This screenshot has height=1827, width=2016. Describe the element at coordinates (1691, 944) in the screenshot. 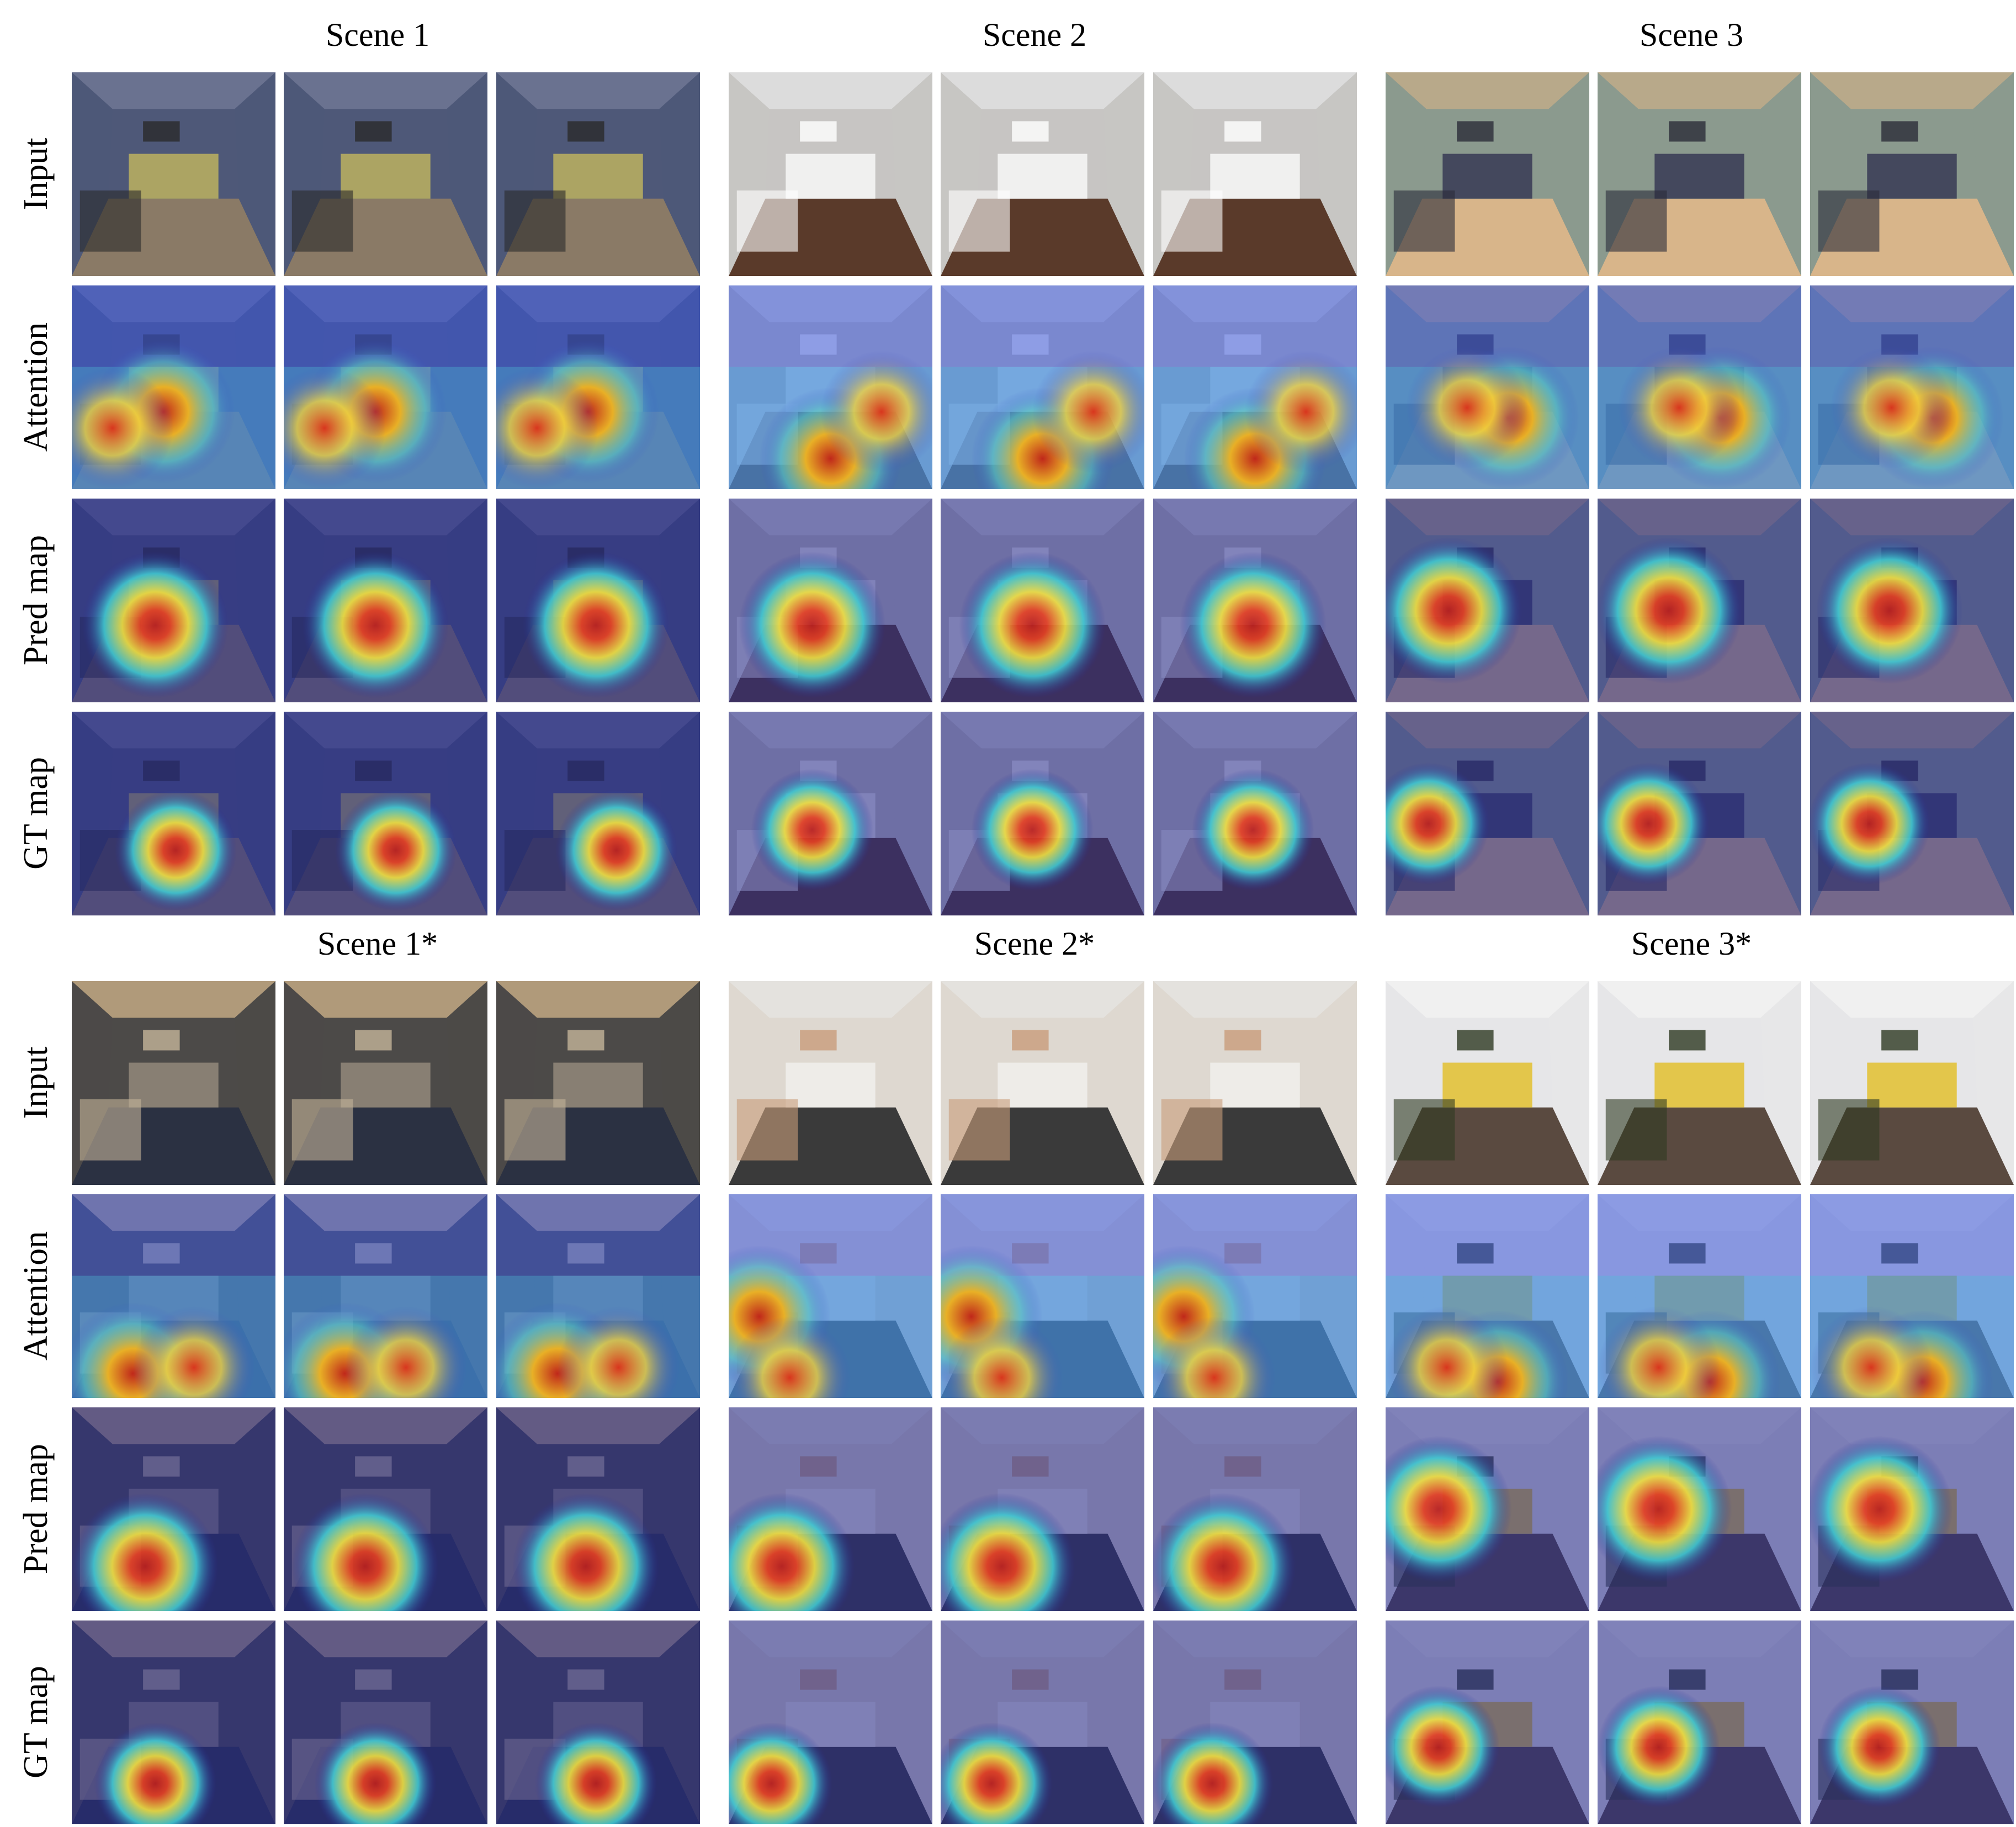

I see `scene-title: Scene 3*` at that location.